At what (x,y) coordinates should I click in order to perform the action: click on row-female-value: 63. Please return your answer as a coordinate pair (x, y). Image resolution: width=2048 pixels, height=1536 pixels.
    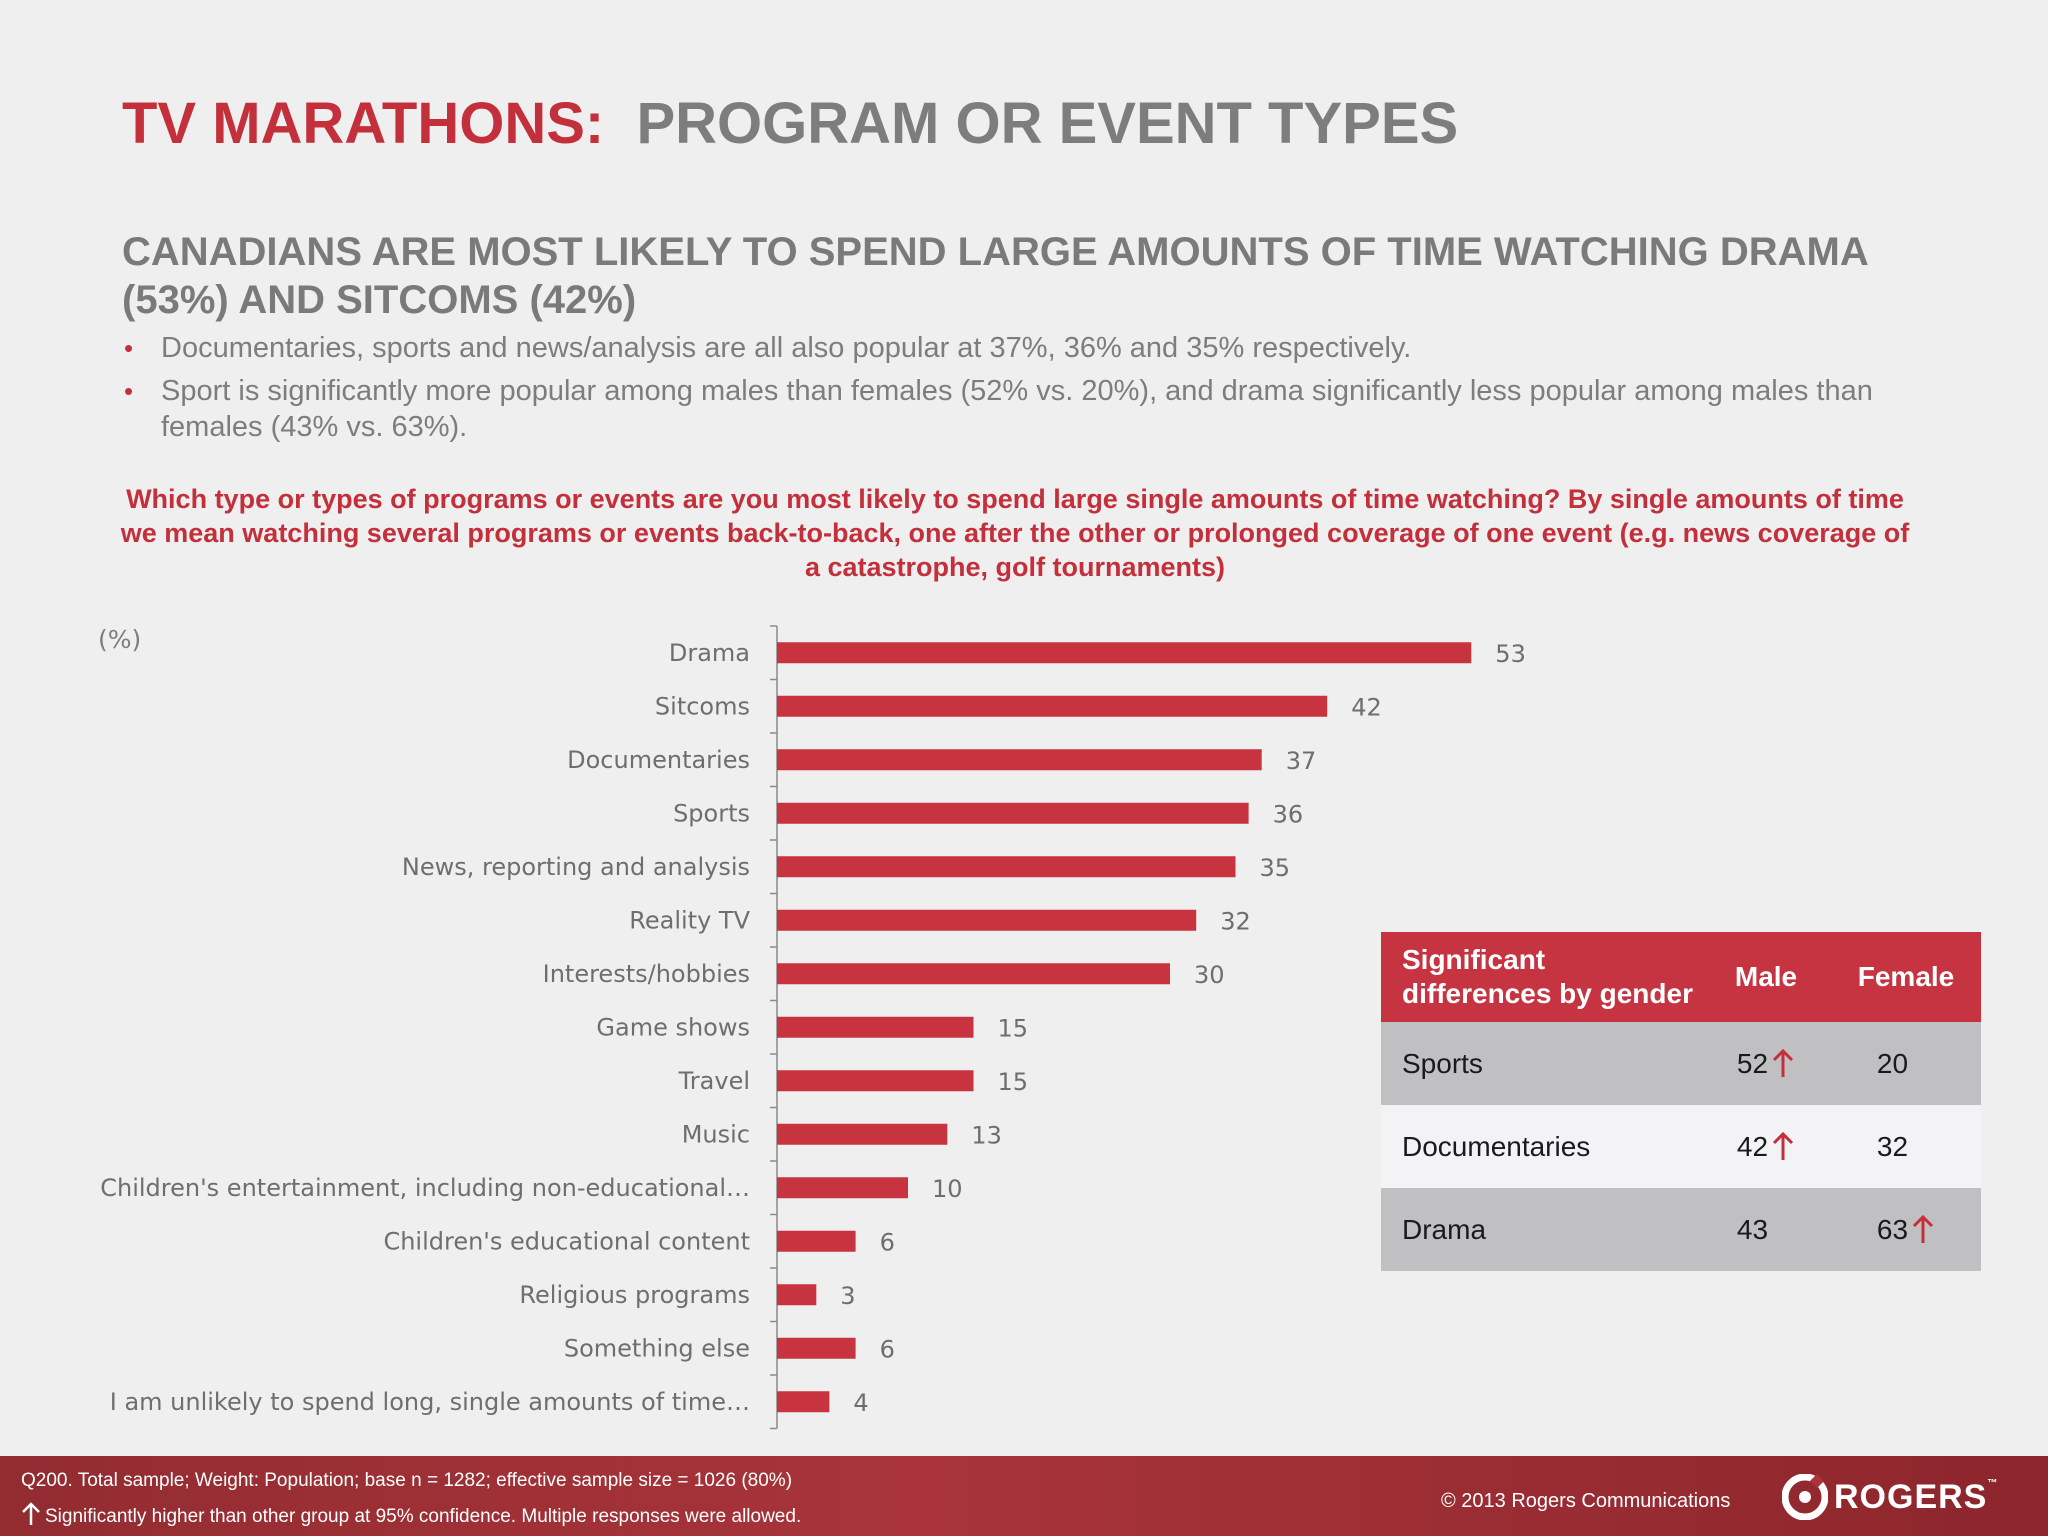
    Looking at the image, I should click on (1906, 1229).